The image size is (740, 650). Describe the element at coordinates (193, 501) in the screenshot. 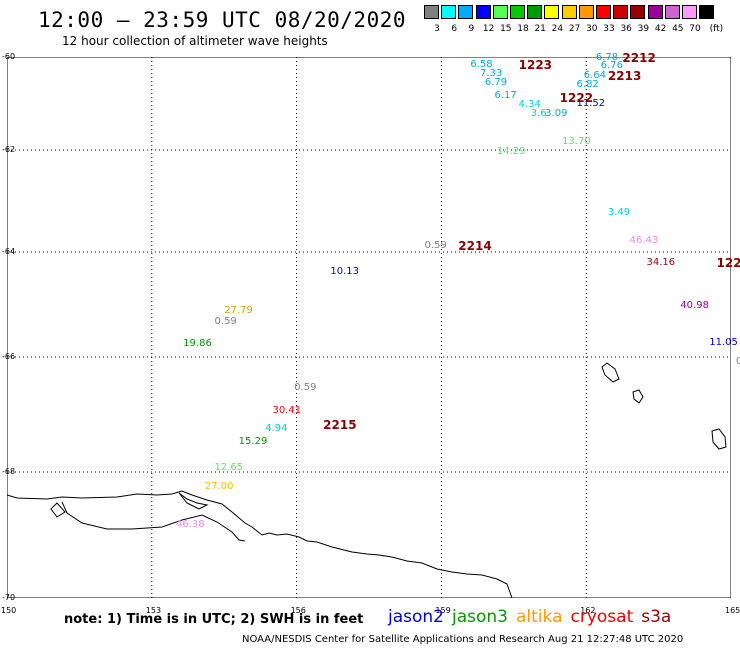

I see `coastline-peninsula` at that location.